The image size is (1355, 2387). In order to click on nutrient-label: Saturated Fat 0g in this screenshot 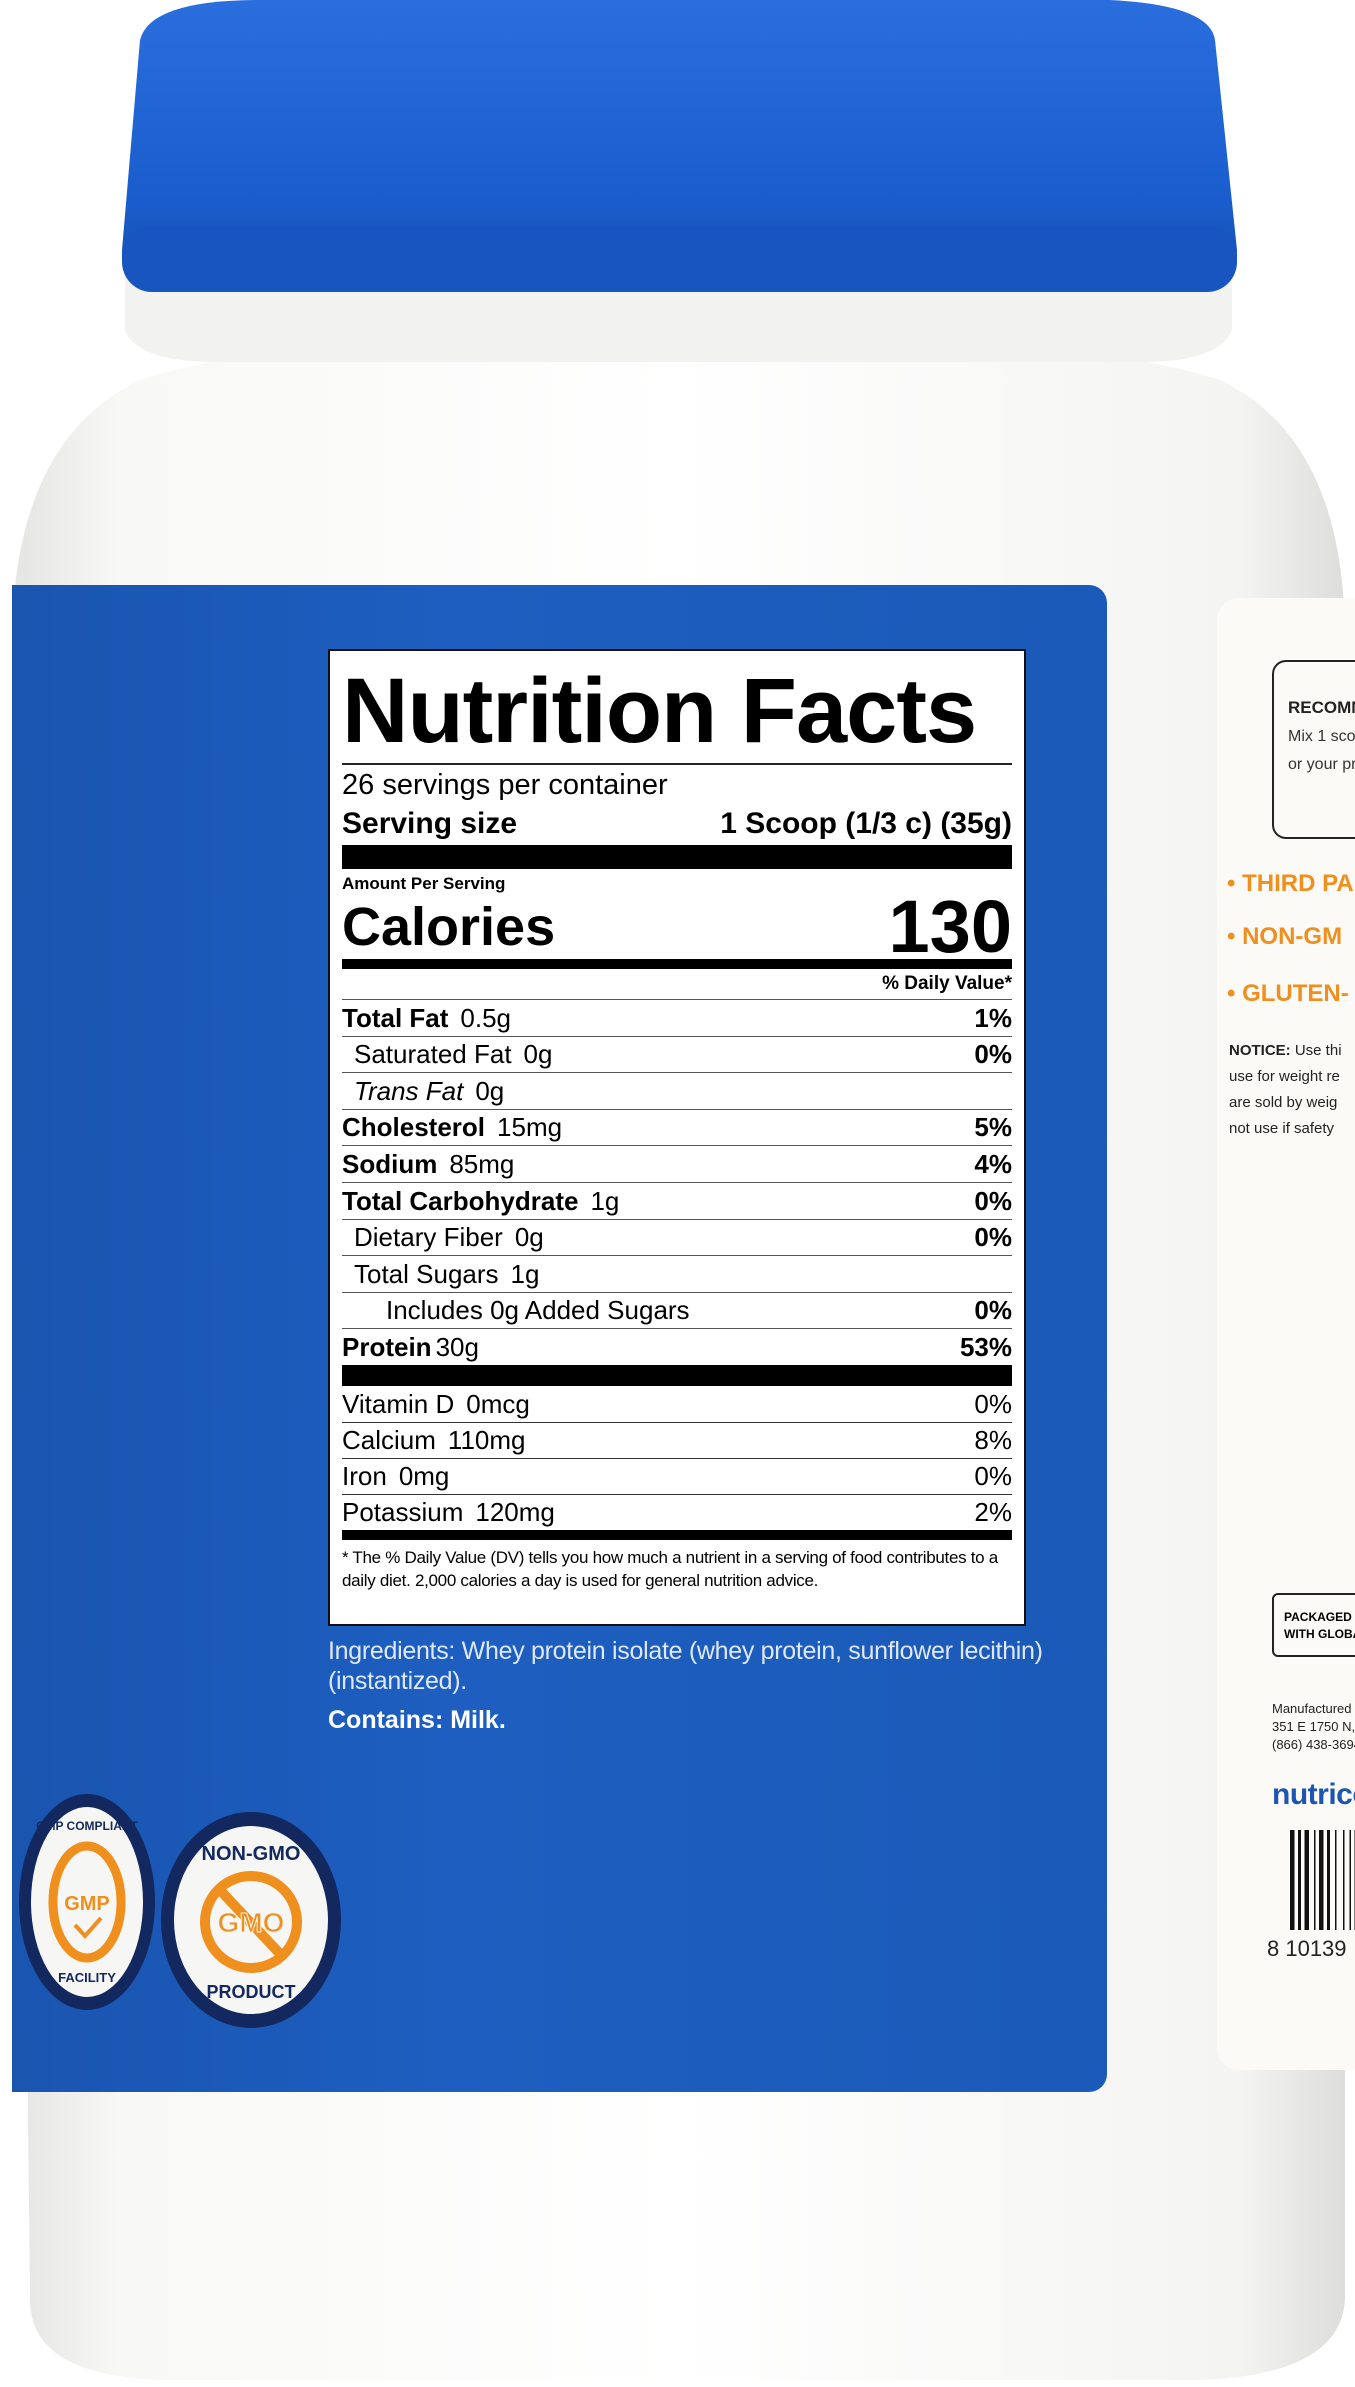, I will do `click(447, 1054)`.